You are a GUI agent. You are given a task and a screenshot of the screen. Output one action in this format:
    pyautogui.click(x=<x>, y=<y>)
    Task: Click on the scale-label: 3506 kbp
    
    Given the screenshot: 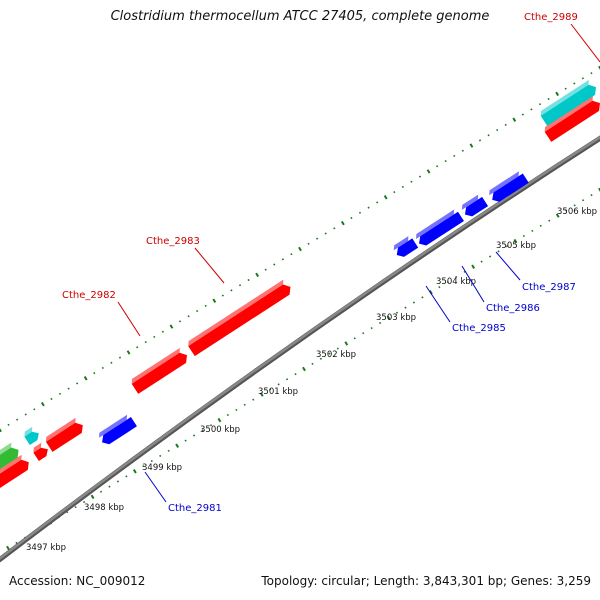 What is the action you would take?
    pyautogui.click(x=577, y=212)
    